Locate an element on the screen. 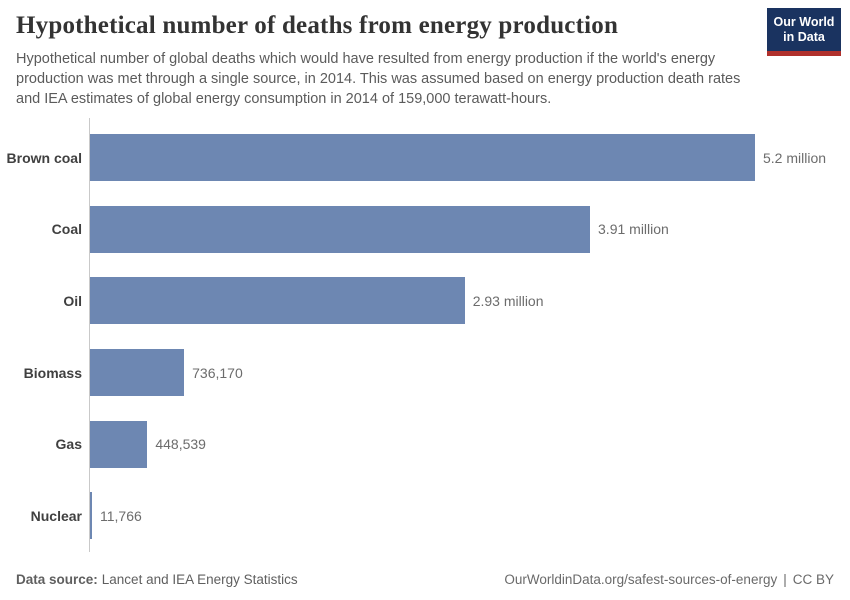 This screenshot has height=600, width=850. value-label: 2.93 million is located at coordinates (508, 300).